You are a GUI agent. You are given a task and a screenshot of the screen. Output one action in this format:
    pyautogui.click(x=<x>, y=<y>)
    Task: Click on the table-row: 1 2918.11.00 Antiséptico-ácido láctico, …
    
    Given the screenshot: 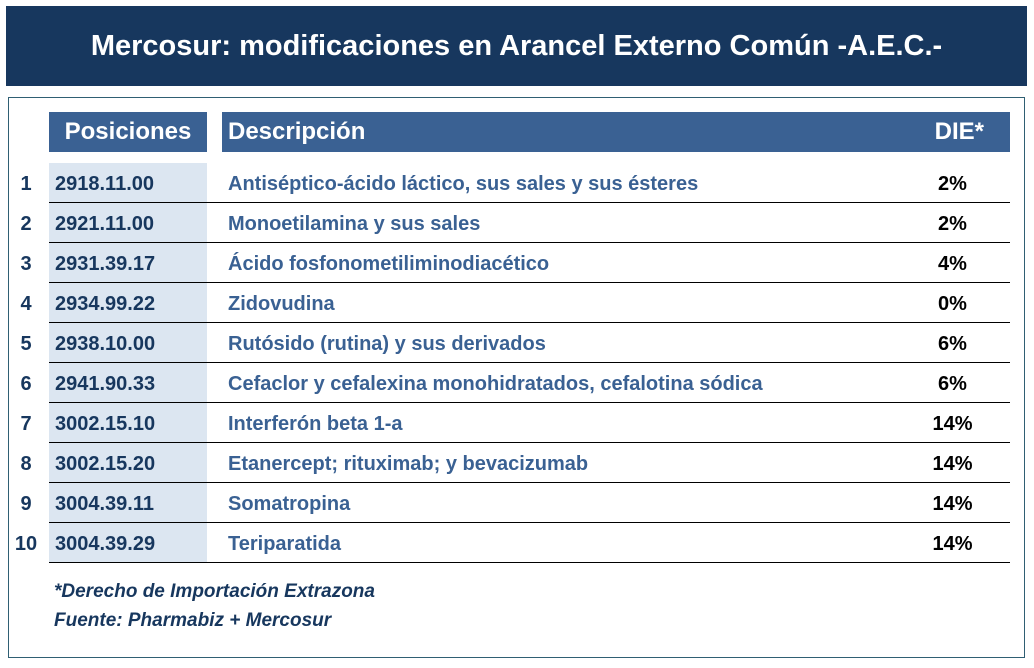 What is the action you would take?
    pyautogui.click(x=517, y=183)
    